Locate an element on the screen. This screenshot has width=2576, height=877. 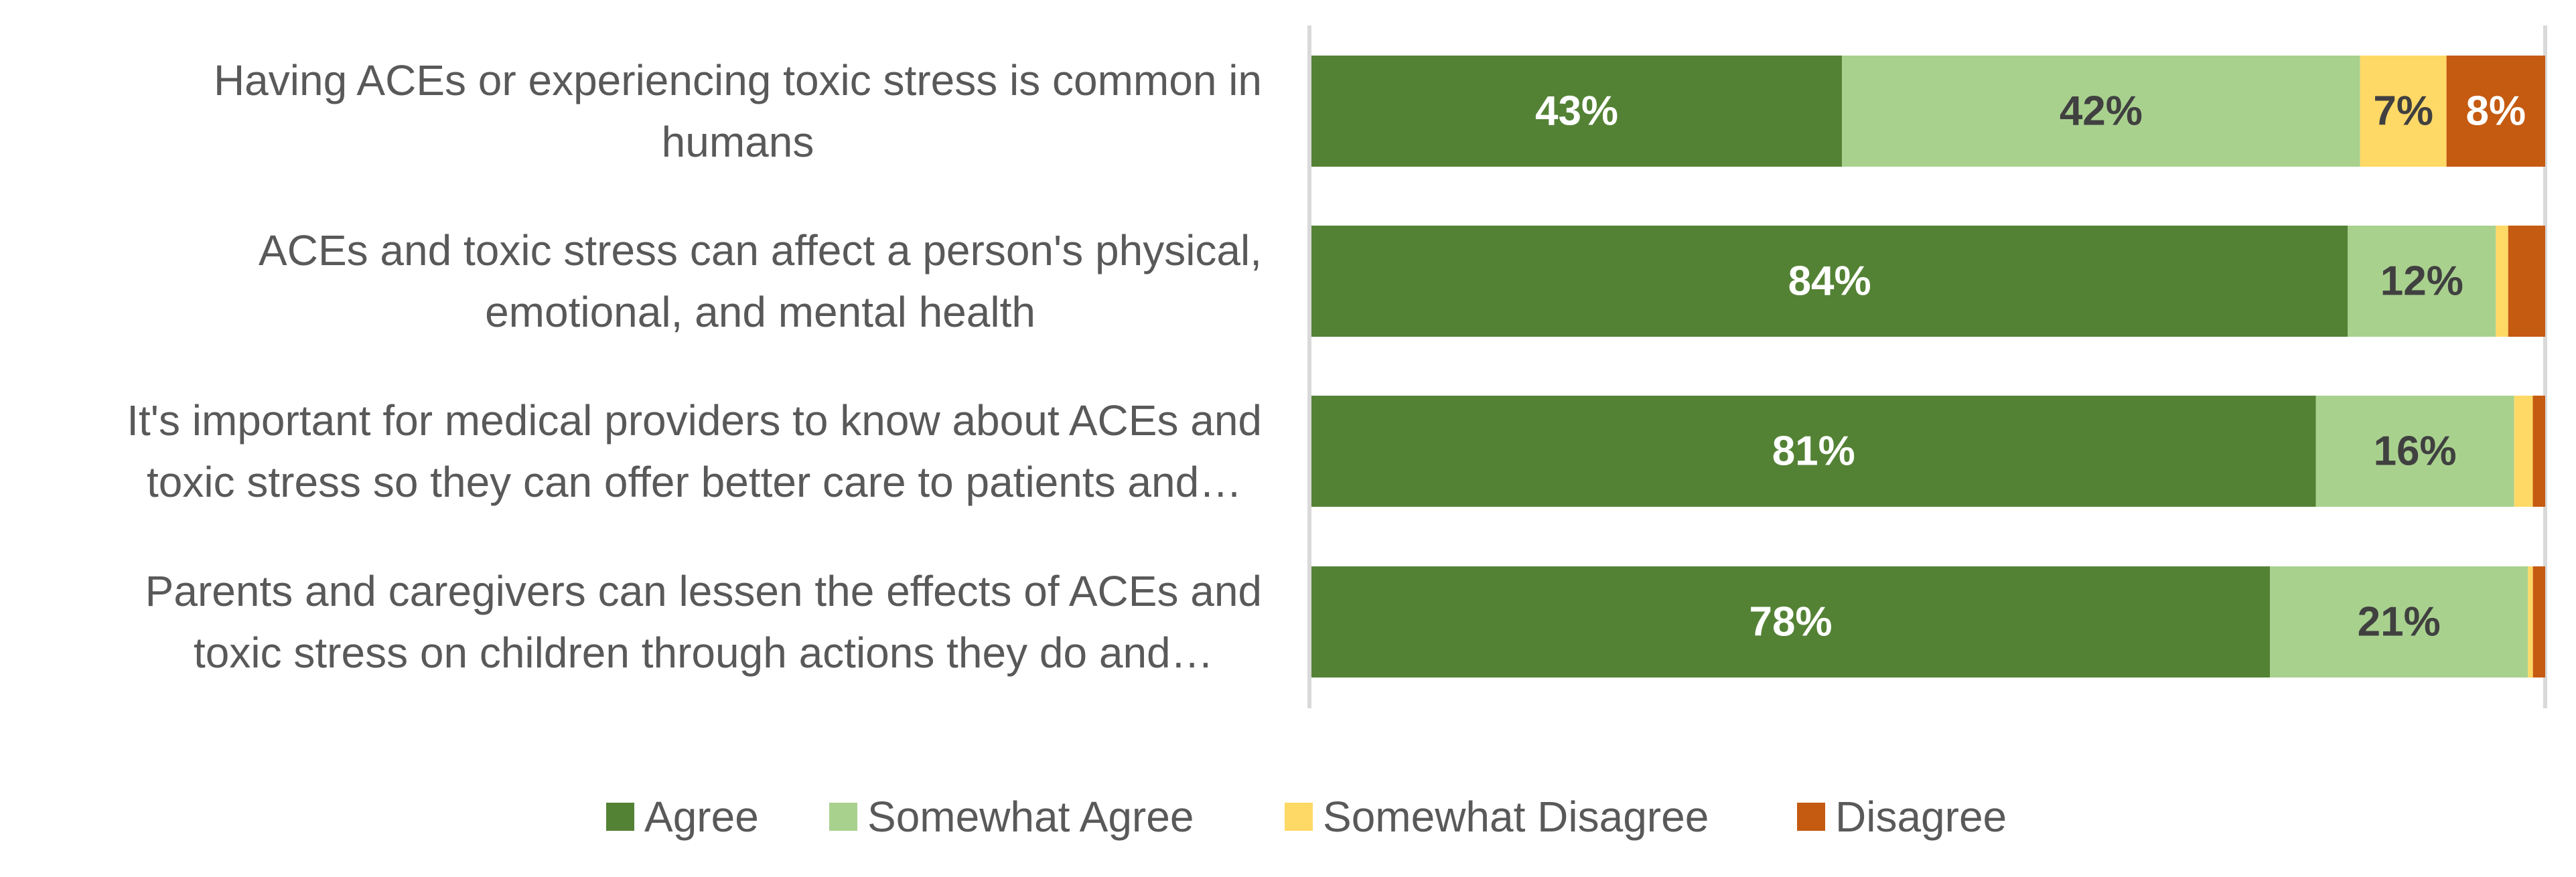
legend-label: Somewhat Agree is located at coordinates (1030, 817).